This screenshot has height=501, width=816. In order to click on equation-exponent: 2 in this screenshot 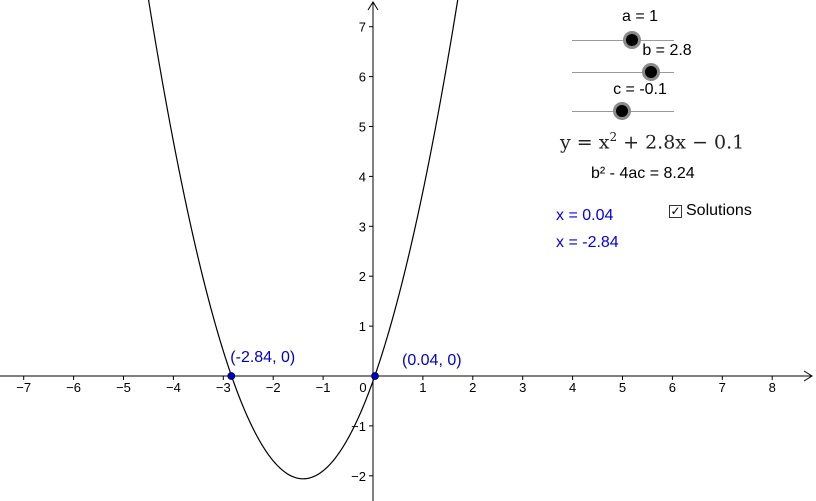, I will do `click(613, 137)`.